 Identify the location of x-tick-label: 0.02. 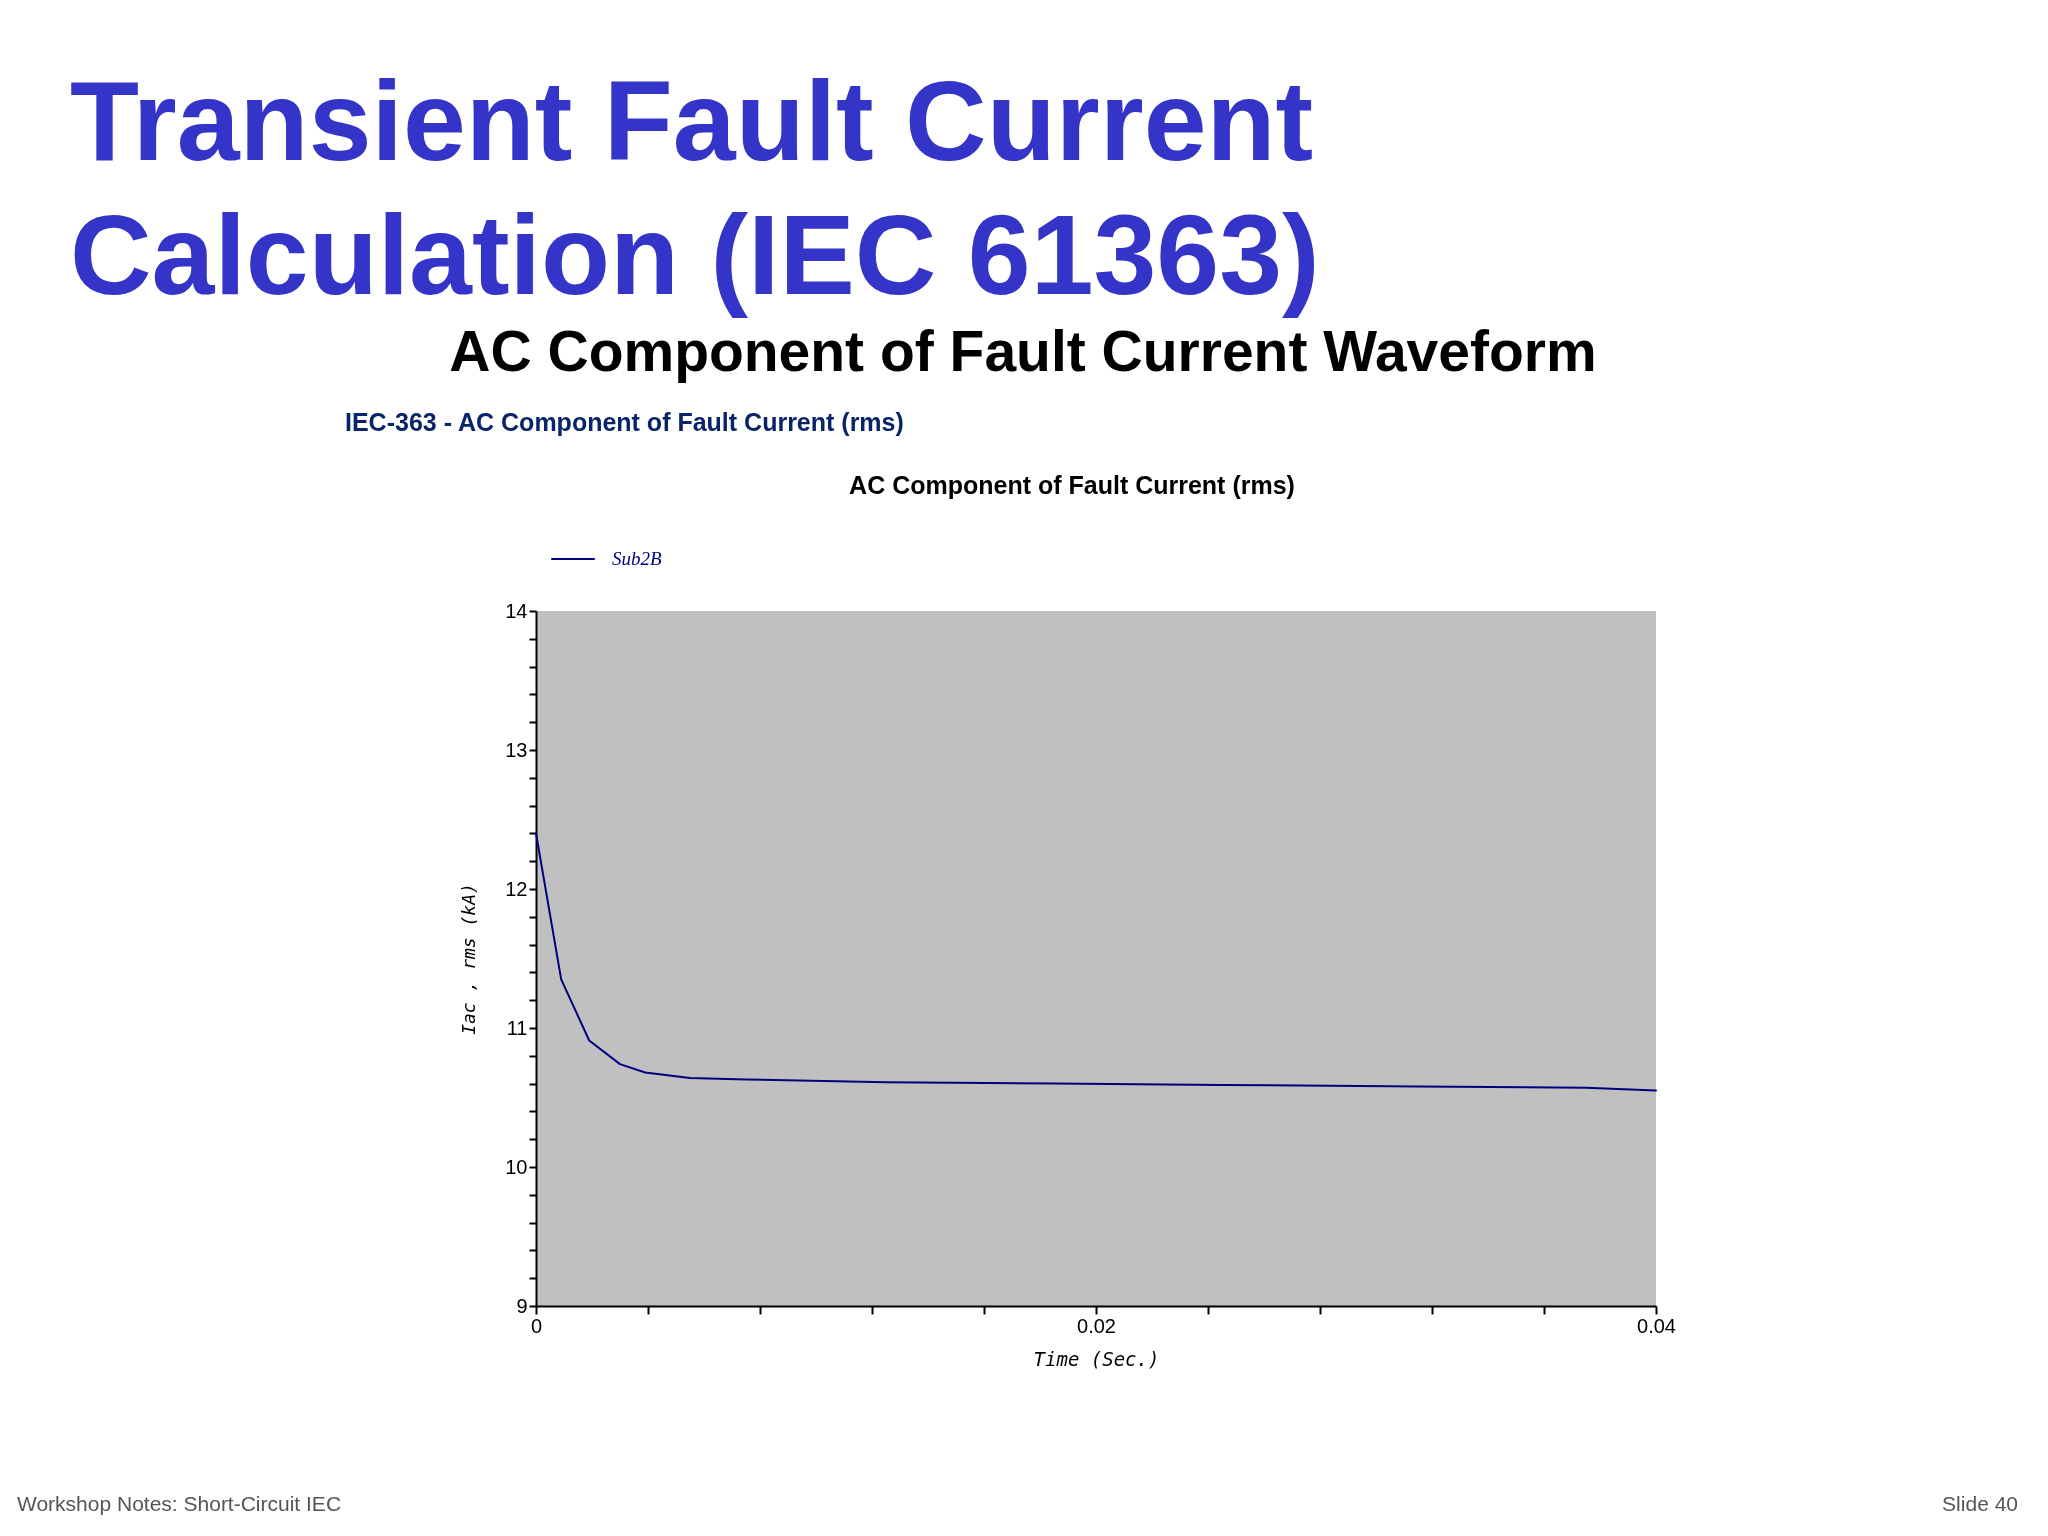
(1096, 1325).